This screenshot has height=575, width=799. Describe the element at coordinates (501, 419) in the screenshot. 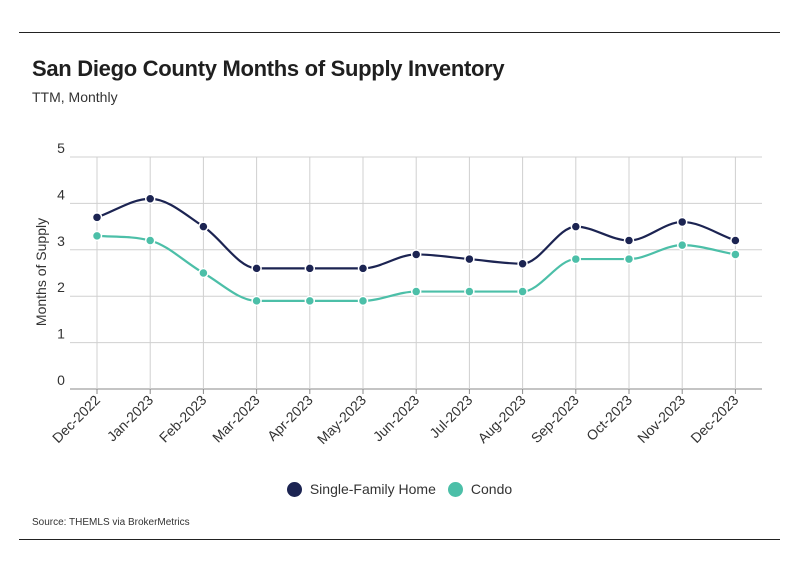

I see `x-tick-label: Aug-2023` at that location.